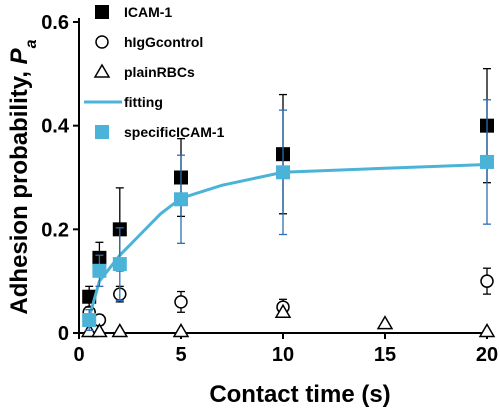 This screenshot has width=500, height=413. I want to click on y-tick-label: 0, so click(63, 334).